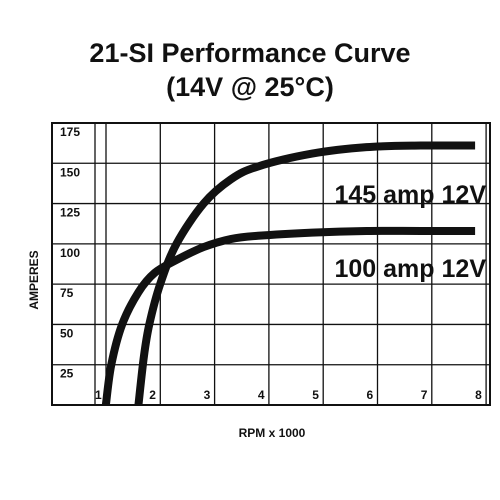  I want to click on x-tick-label: 7, so click(424, 395).